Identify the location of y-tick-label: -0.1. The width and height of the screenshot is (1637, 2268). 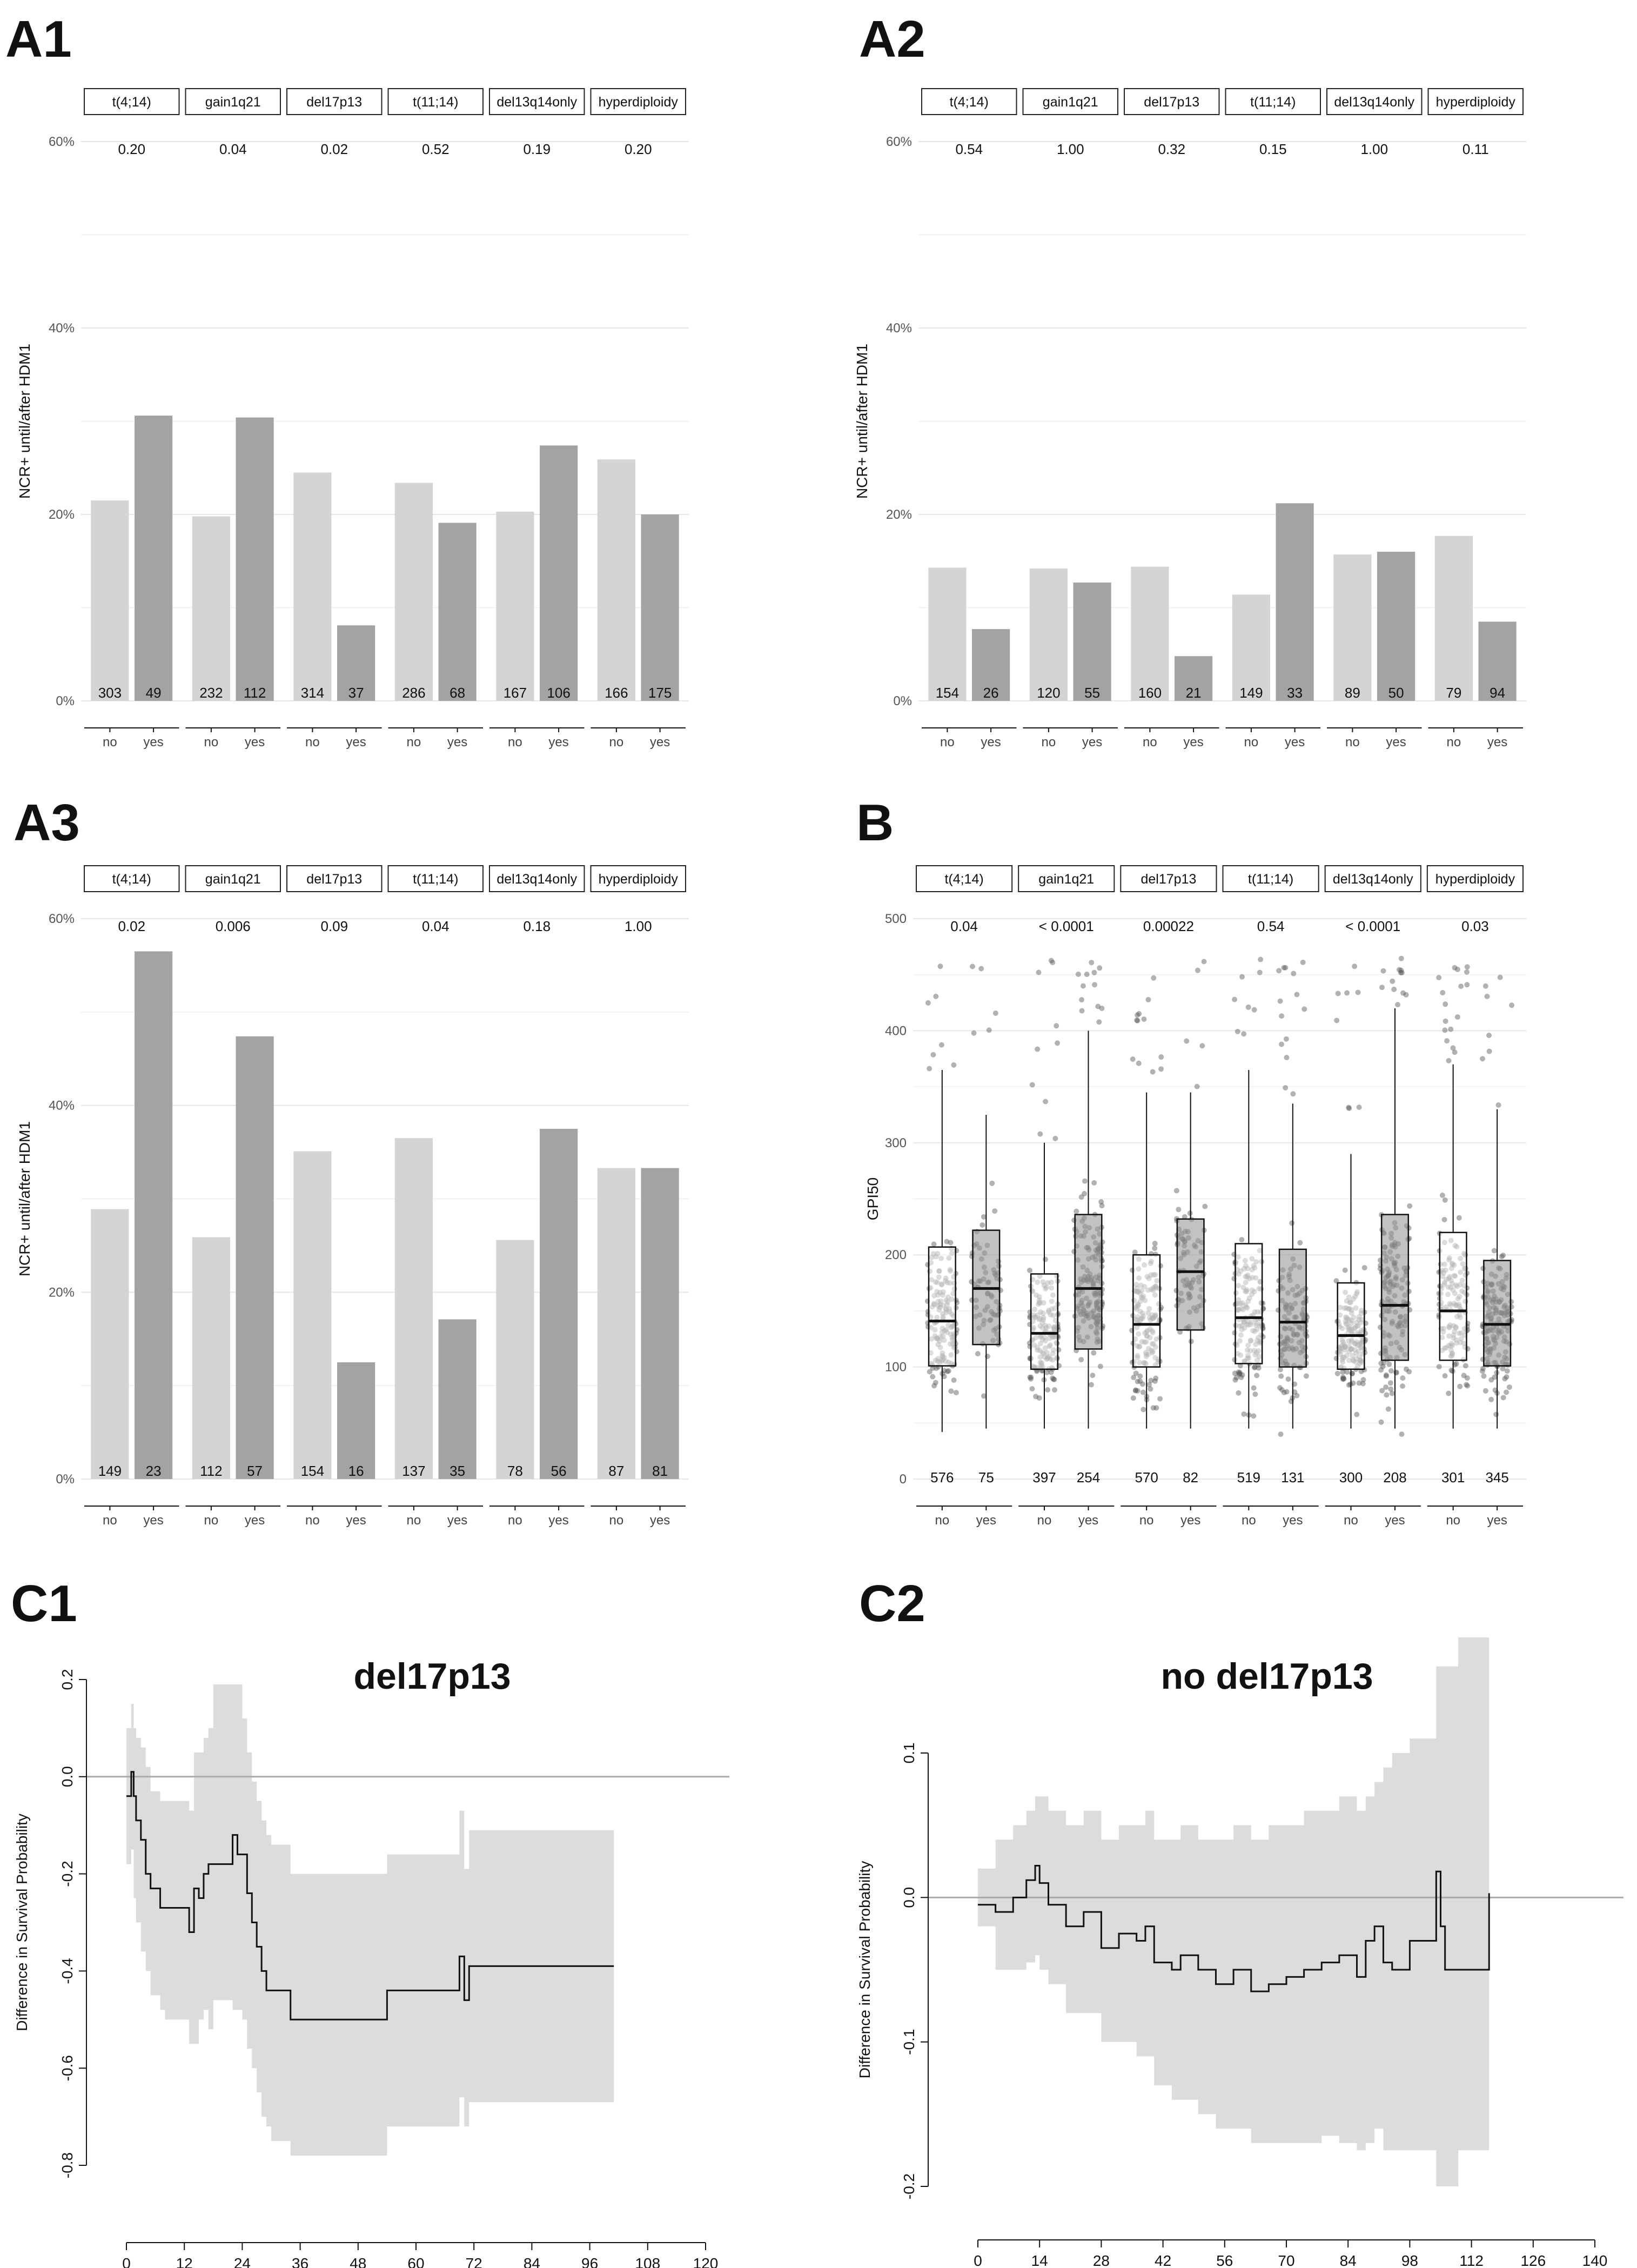
(909, 2042).